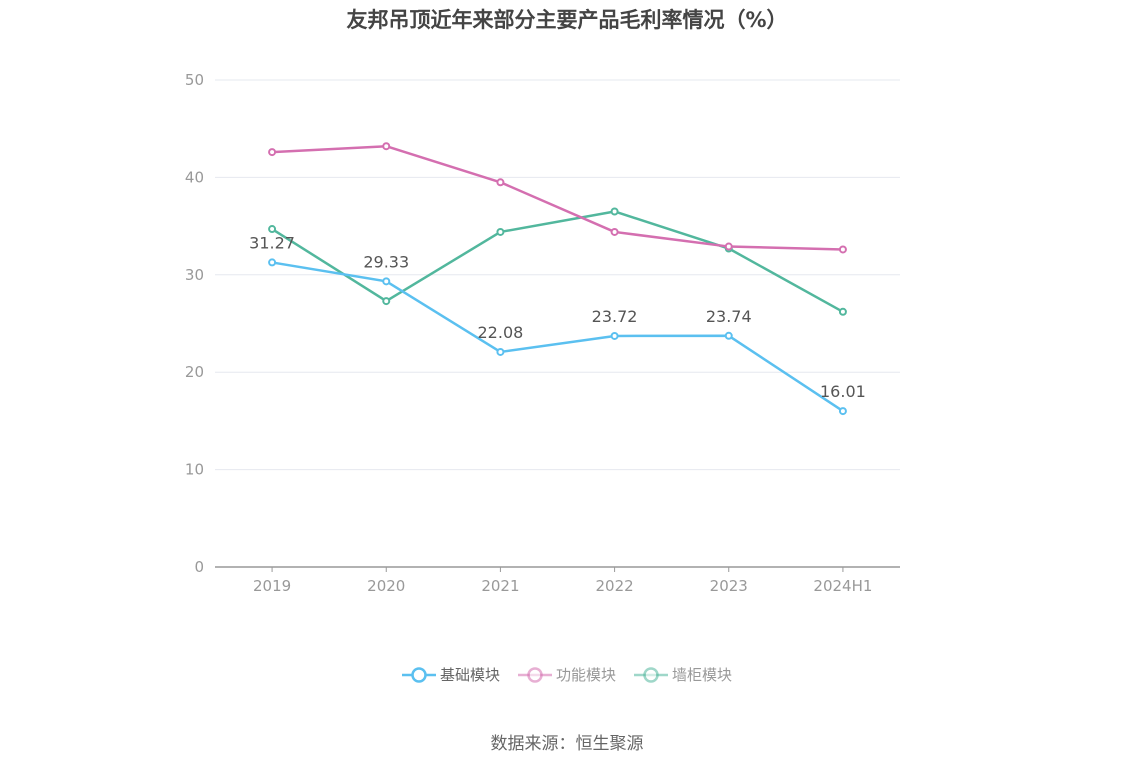 This screenshot has width=1134, height=766. I want to click on data-label: 31.27, so click(272, 242).